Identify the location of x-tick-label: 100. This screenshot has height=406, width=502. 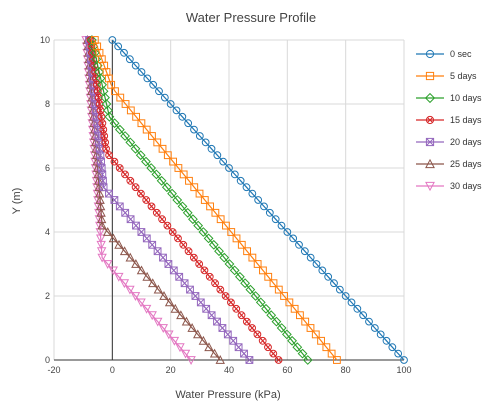
(403, 370).